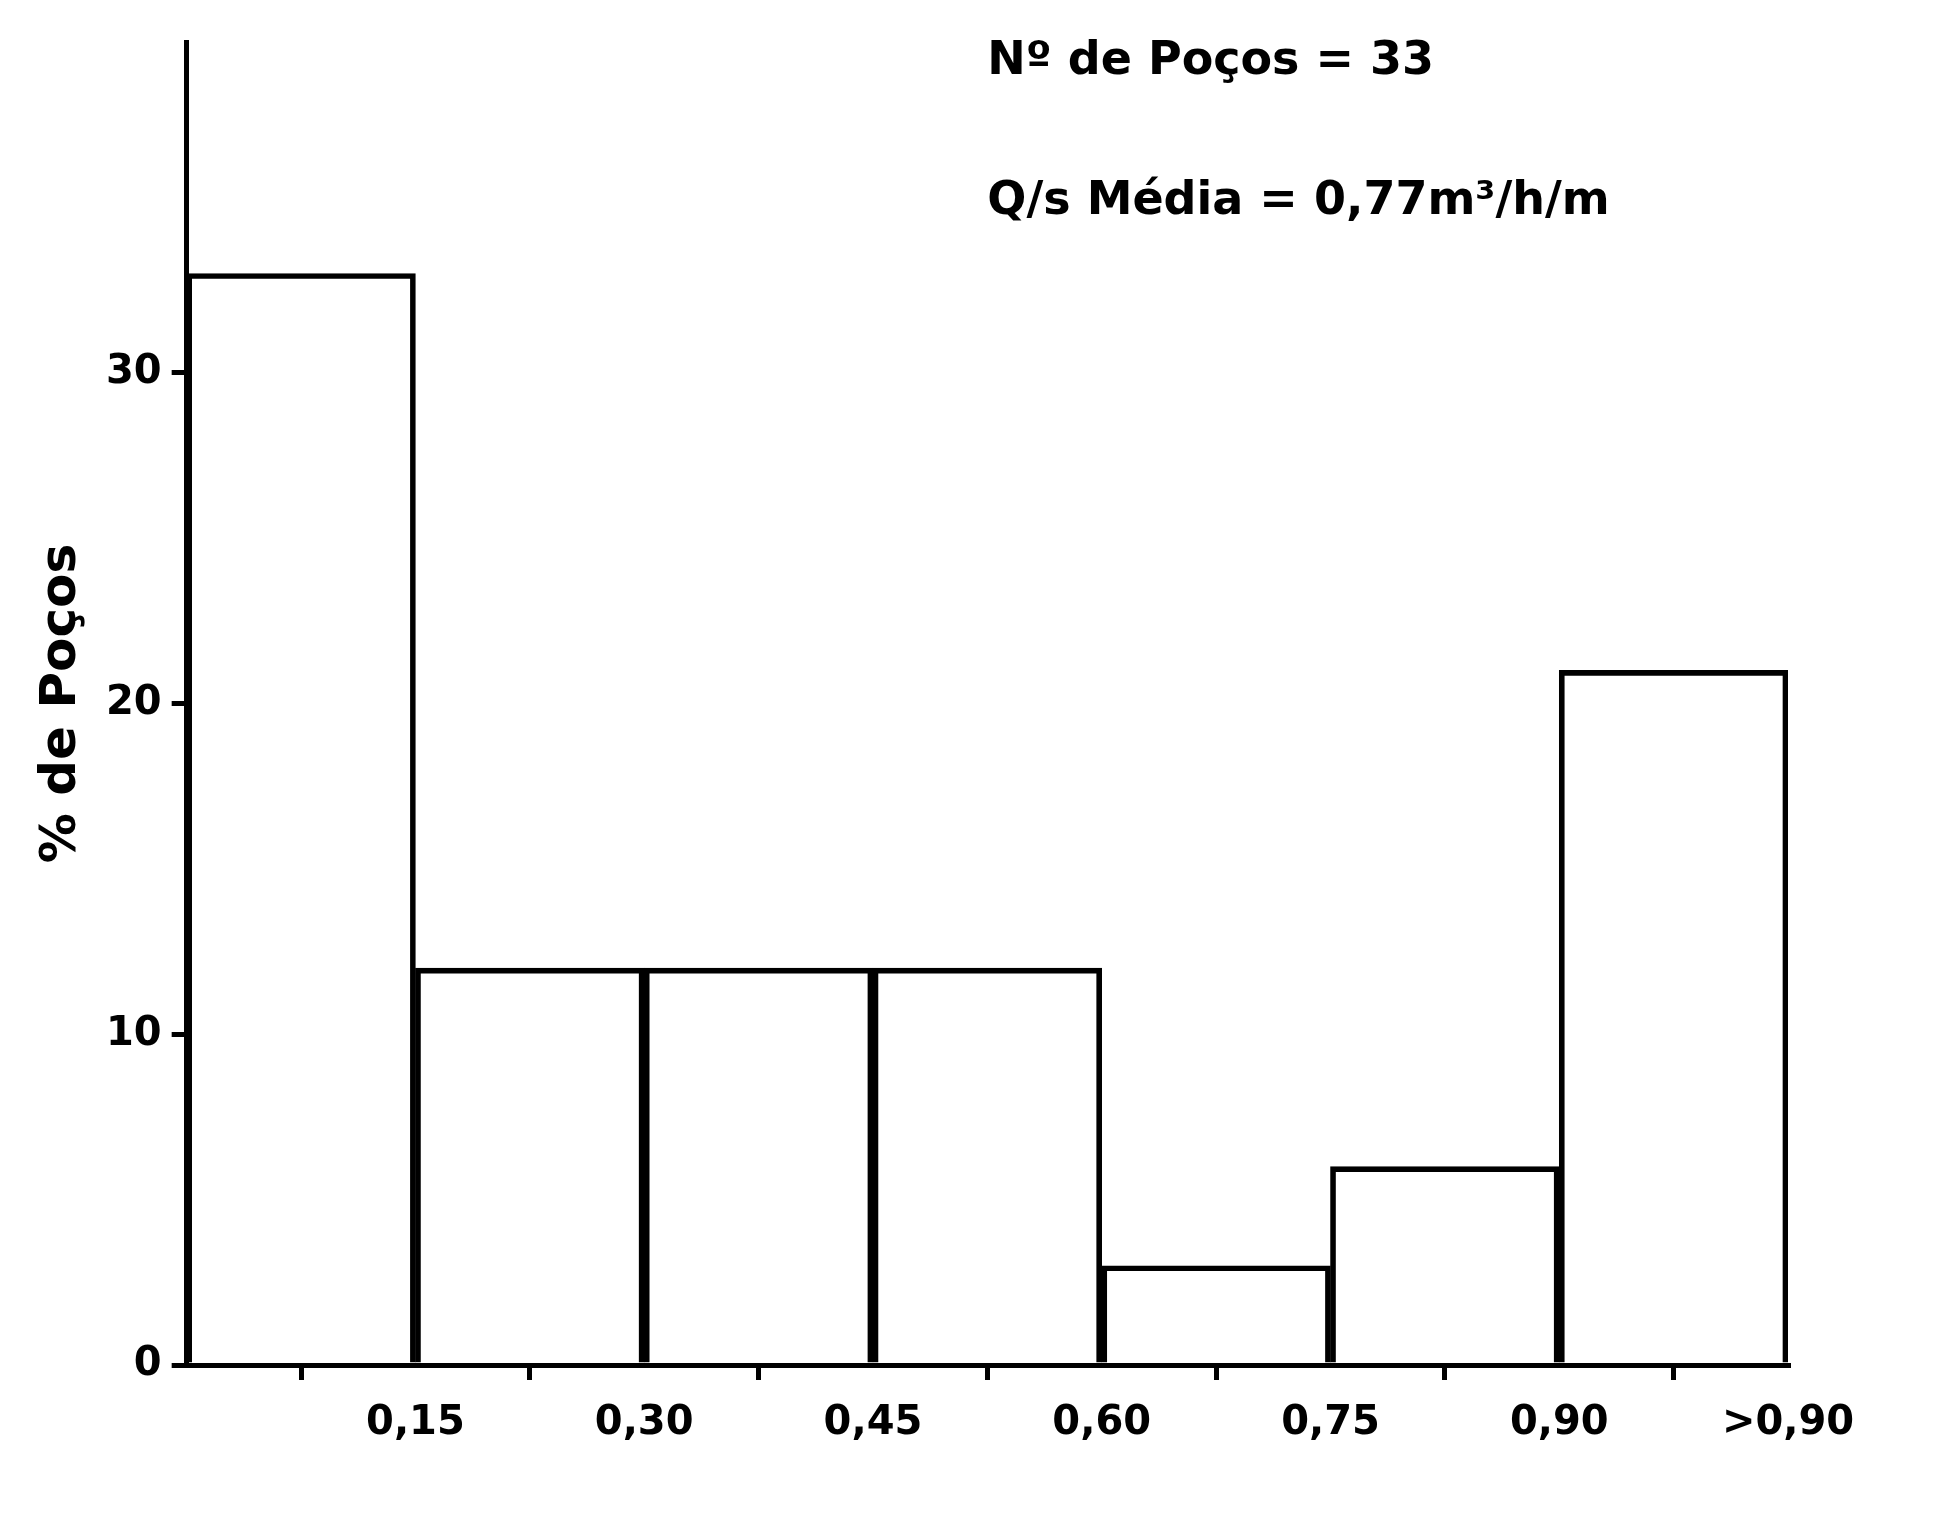 The image size is (1957, 1520). What do you see at coordinates (1102, 1420) in the screenshot?
I see `x-tick-label: 0,60` at bounding box center [1102, 1420].